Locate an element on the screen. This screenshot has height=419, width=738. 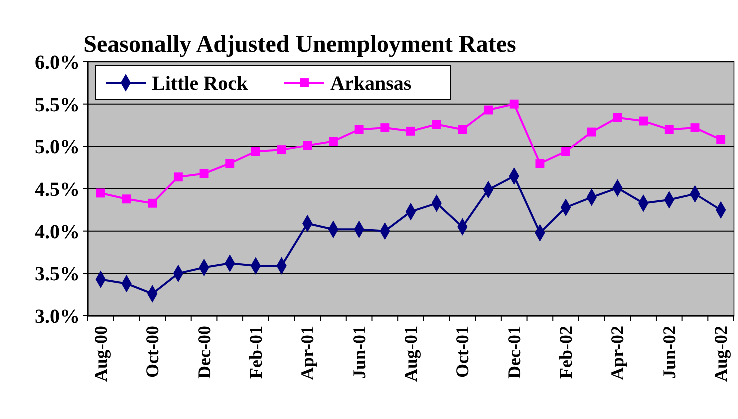
y-tick-label: 5.5% is located at coordinates (57, 105).